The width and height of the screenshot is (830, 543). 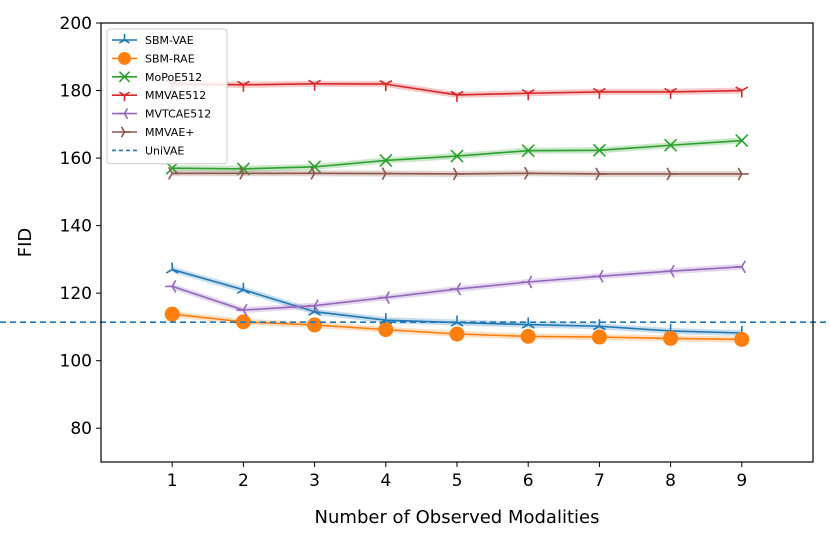 I want to click on series-mmvae-, so click(x=458, y=173).